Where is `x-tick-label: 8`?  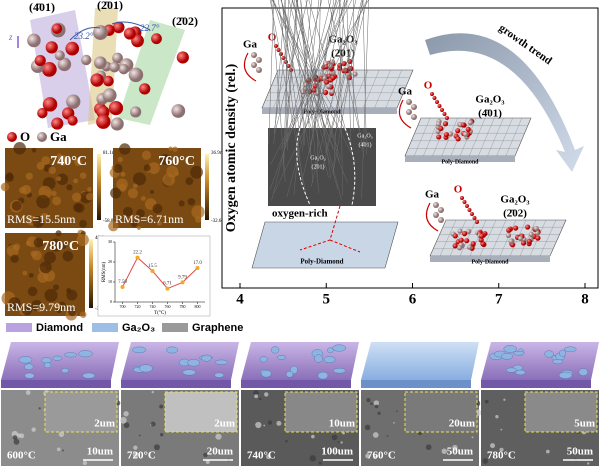 x-tick-label: 8 is located at coordinates (585, 299).